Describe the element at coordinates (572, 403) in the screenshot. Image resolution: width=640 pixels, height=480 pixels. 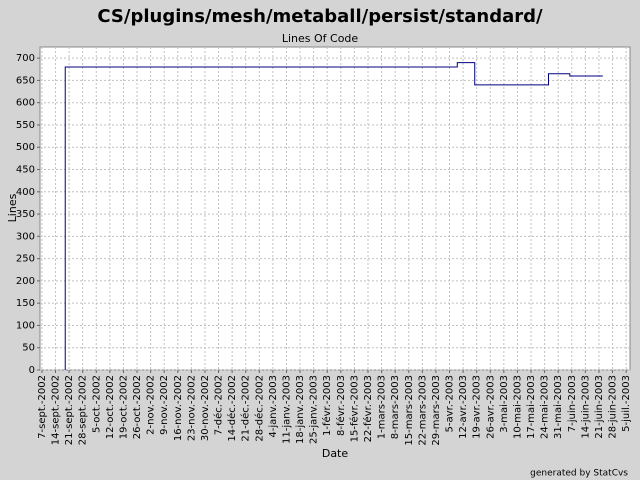
I see `x-tick-label: 7-juin-2003` at that location.